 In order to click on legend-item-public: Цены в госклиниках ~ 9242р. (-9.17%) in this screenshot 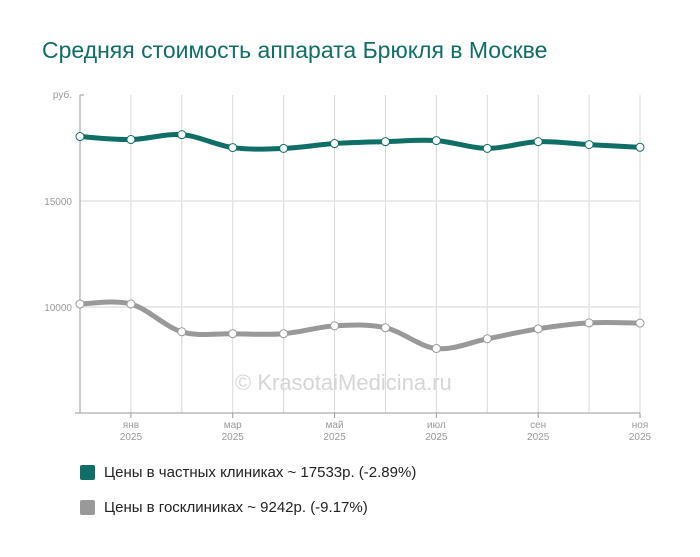, I will do `click(224, 507)`.